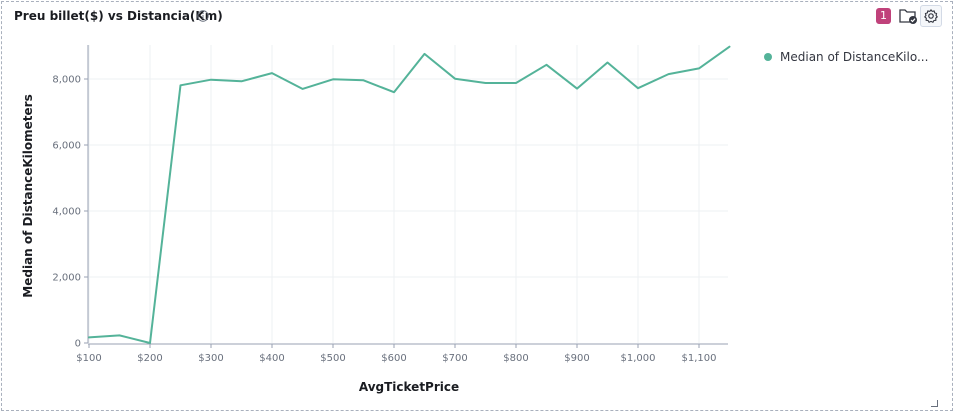  Describe the element at coordinates (149, 358) in the screenshot. I see `x-tick-label: $200` at that location.